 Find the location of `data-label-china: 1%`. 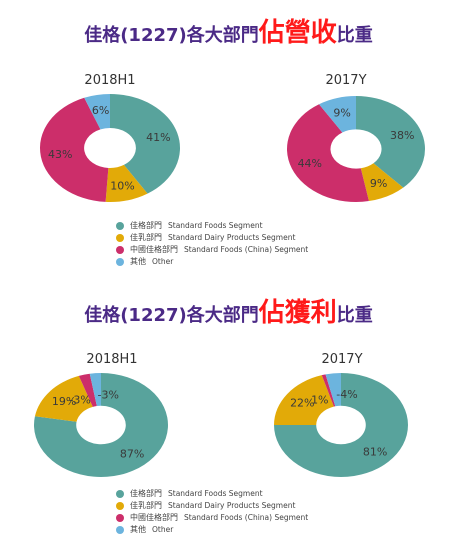

data-label-china: 1% is located at coordinates (319, 400).